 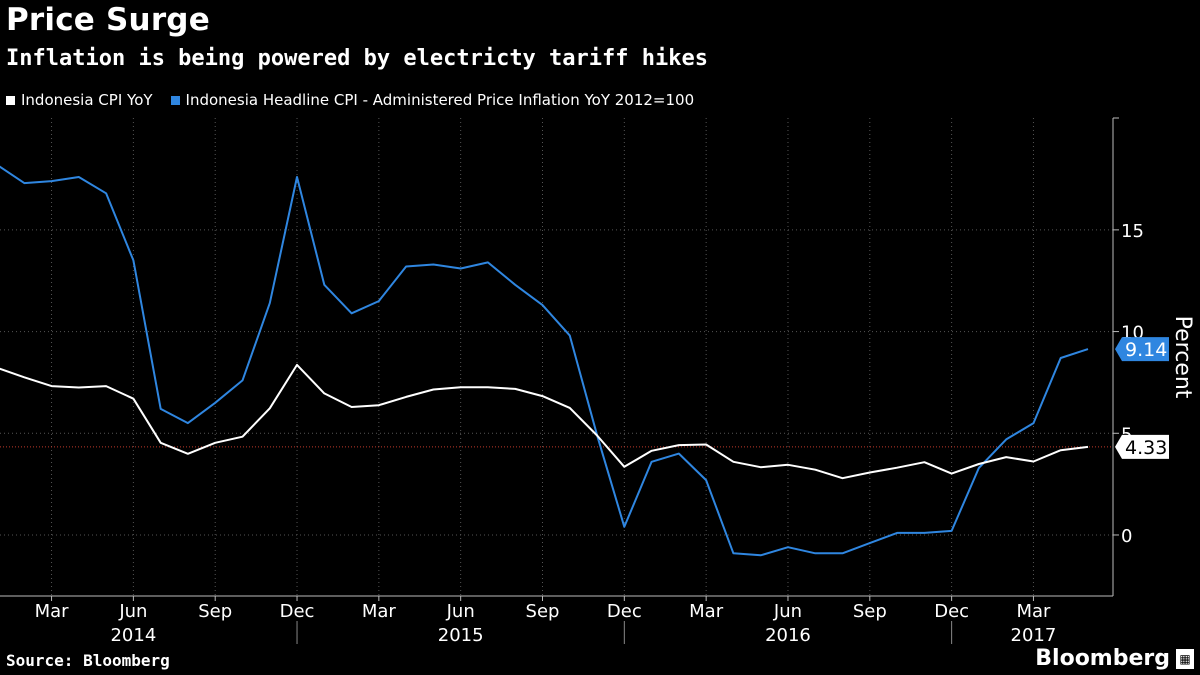 What do you see at coordinates (1132, 231) in the screenshot?
I see `y-tick-label: 15` at bounding box center [1132, 231].